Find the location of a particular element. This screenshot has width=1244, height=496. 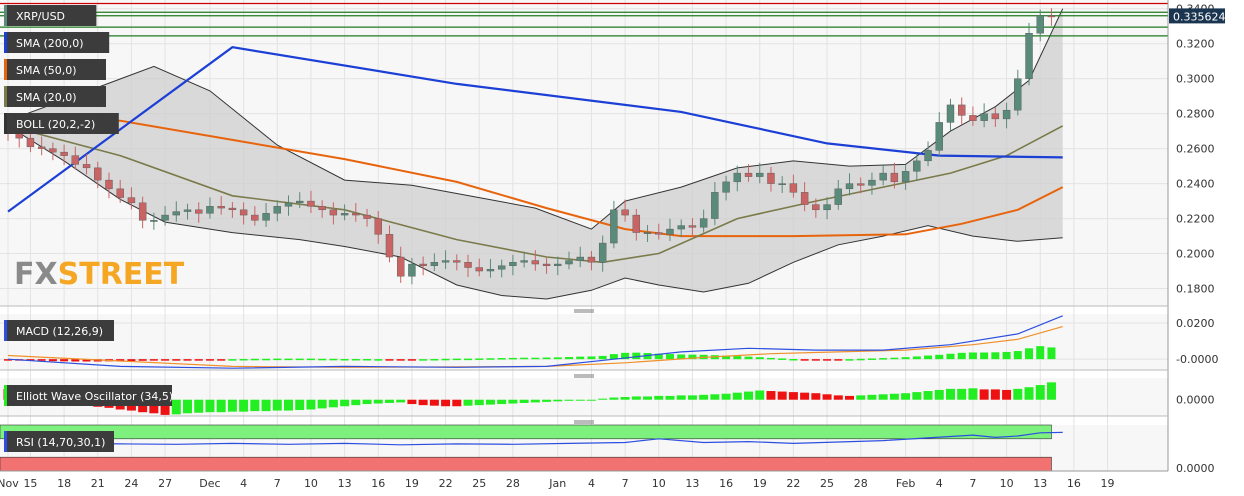

macd-tag: MACD (12,26,9) is located at coordinates (59, 330).